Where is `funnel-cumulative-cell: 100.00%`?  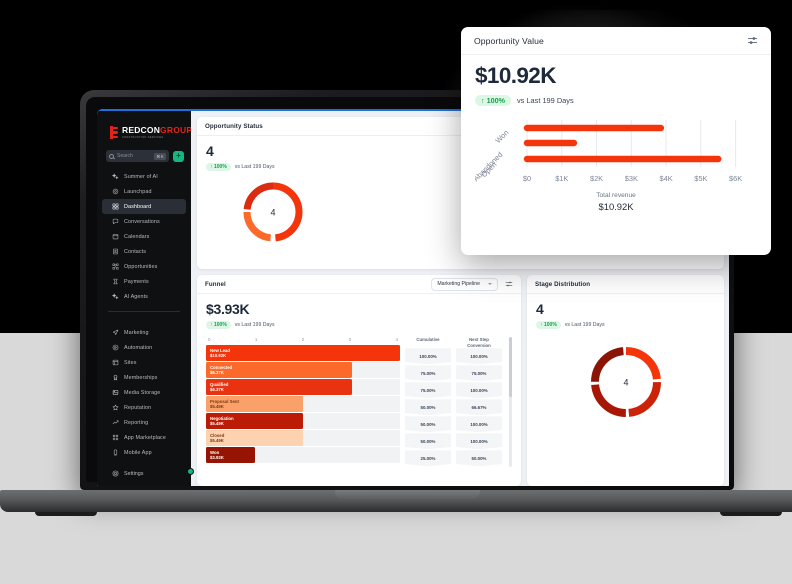
funnel-cumulative-cell: 100.00% is located at coordinates (428, 356).